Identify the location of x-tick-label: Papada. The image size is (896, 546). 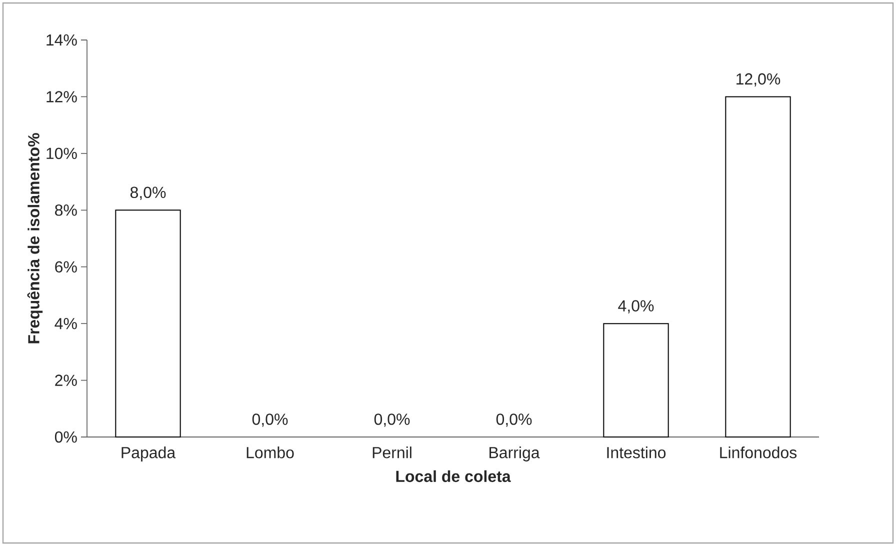
(149, 454).